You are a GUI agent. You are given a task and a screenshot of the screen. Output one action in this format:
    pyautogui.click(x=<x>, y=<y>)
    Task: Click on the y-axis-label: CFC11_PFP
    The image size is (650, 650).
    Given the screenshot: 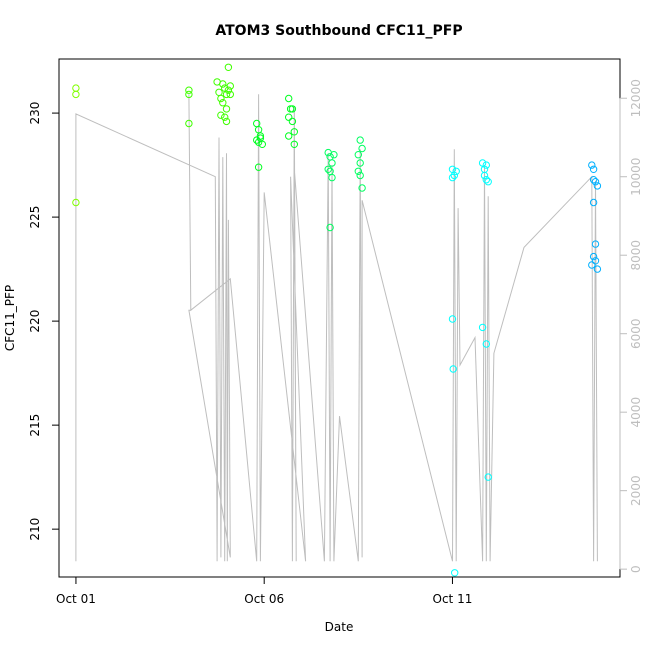 What is the action you would take?
    pyautogui.click(x=10, y=318)
    